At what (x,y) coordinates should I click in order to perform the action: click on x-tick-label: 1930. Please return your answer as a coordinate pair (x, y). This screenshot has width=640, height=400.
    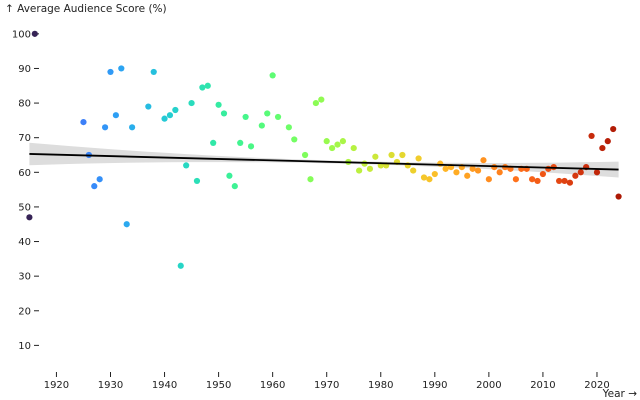
    Looking at the image, I should click on (110, 385).